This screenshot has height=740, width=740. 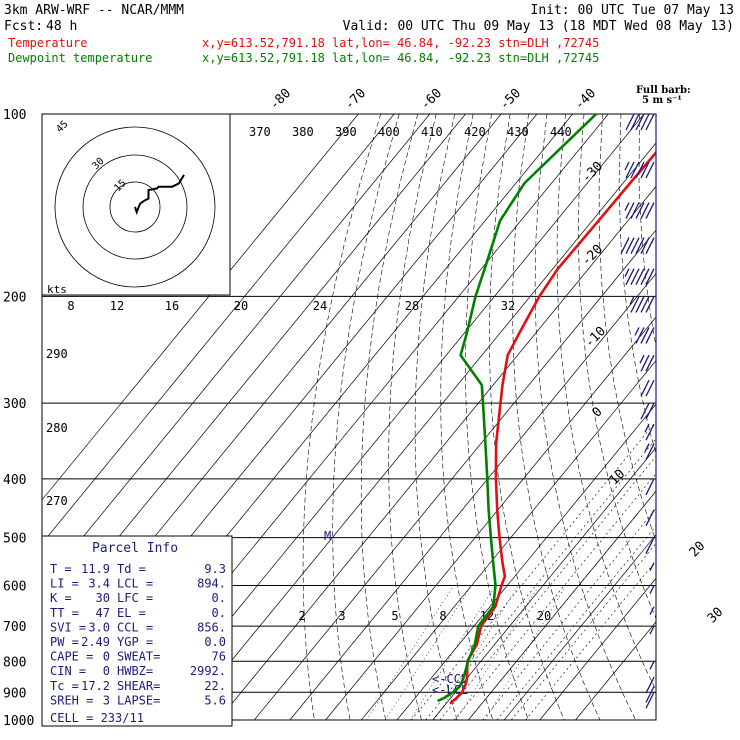 I want to click on theta-label: 390, so click(x=346, y=132).